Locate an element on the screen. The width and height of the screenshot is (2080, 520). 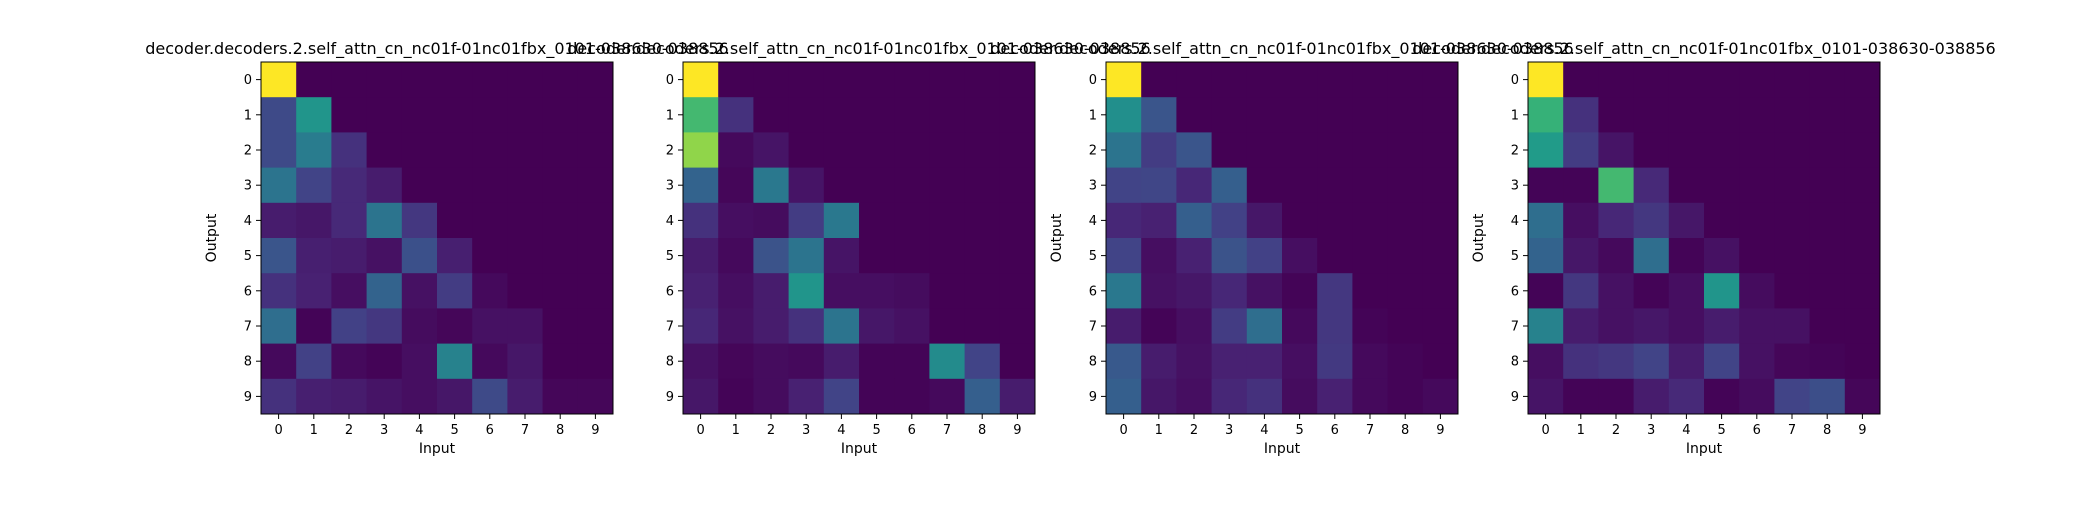
x-tick-label: 7 is located at coordinates (1792, 430).